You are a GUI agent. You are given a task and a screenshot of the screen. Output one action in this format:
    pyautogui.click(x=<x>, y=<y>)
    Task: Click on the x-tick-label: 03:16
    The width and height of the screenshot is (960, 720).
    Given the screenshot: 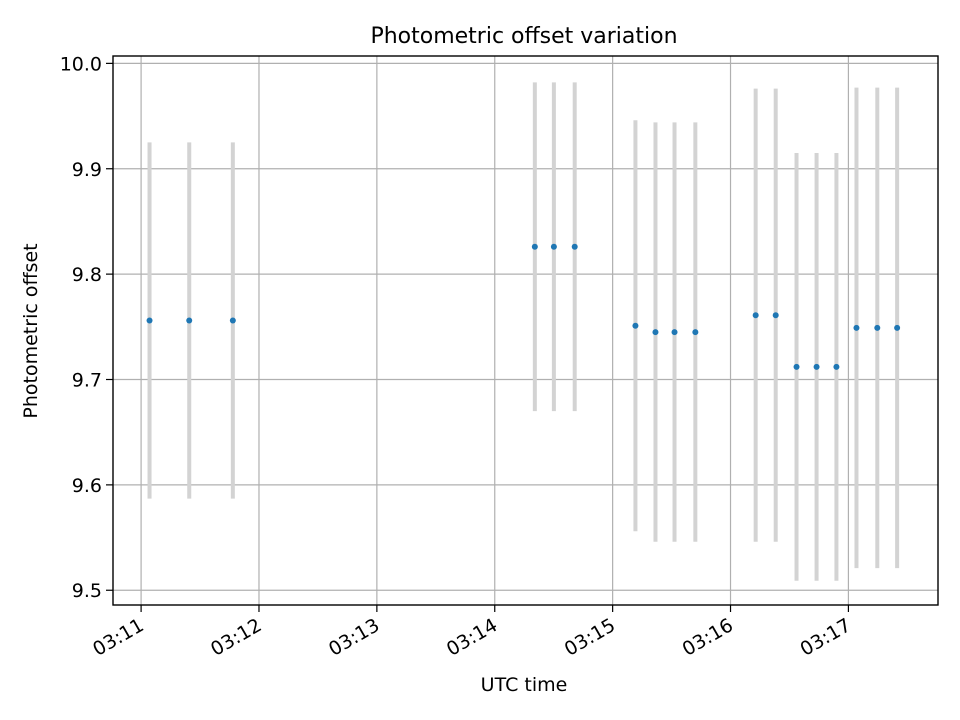 What is the action you would take?
    pyautogui.click(x=708, y=637)
    